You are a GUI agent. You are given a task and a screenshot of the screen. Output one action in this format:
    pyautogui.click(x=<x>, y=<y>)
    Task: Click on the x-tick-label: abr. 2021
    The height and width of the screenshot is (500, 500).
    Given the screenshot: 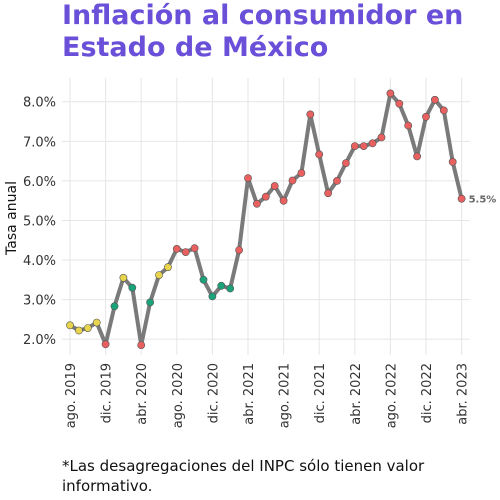 What is the action you would take?
    pyautogui.click(x=249, y=394)
    